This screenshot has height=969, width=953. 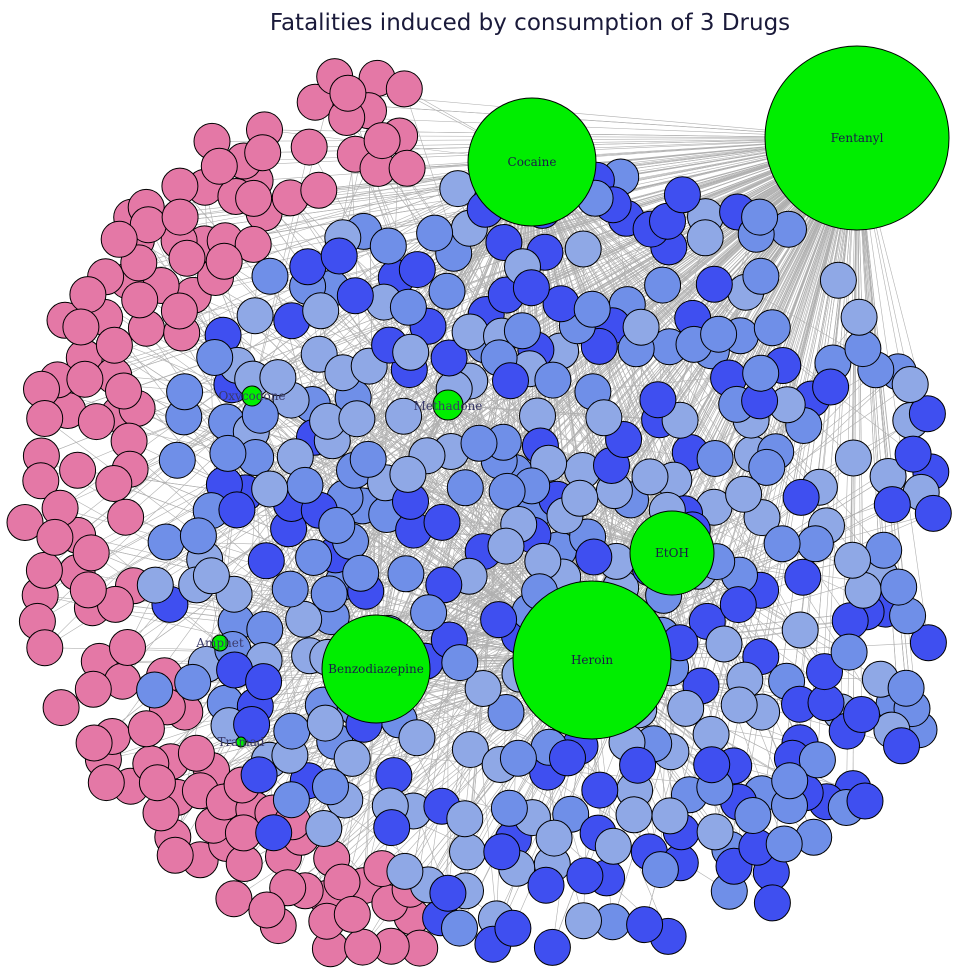 What do you see at coordinates (219, 643) in the screenshot?
I see `drug-node-amphet: Amphet` at bounding box center [219, 643].